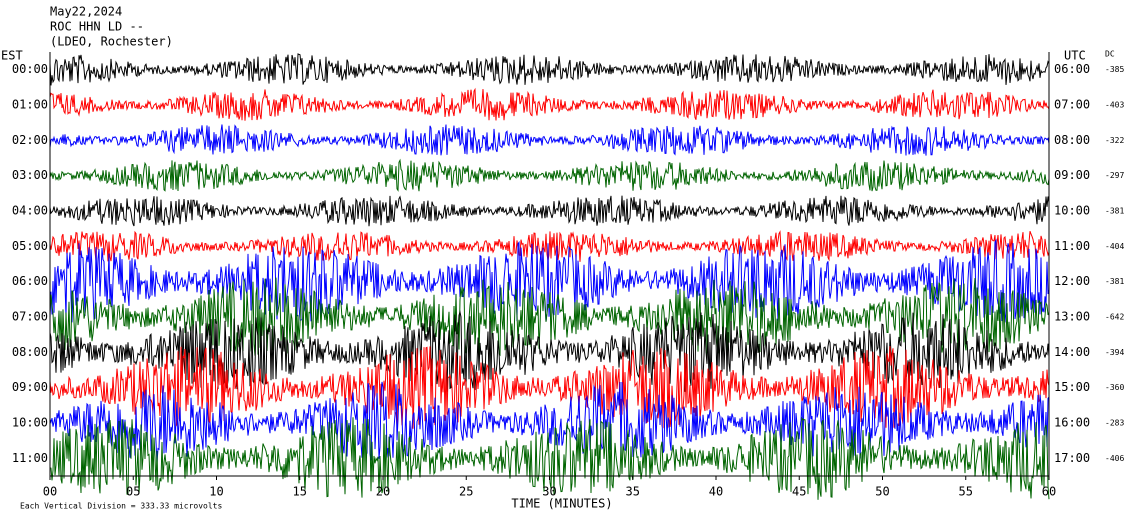 The height and width of the screenshot is (519, 1130). Describe the element at coordinates (30, 69) in the screenshot. I see `est-label: 00:00` at that location.